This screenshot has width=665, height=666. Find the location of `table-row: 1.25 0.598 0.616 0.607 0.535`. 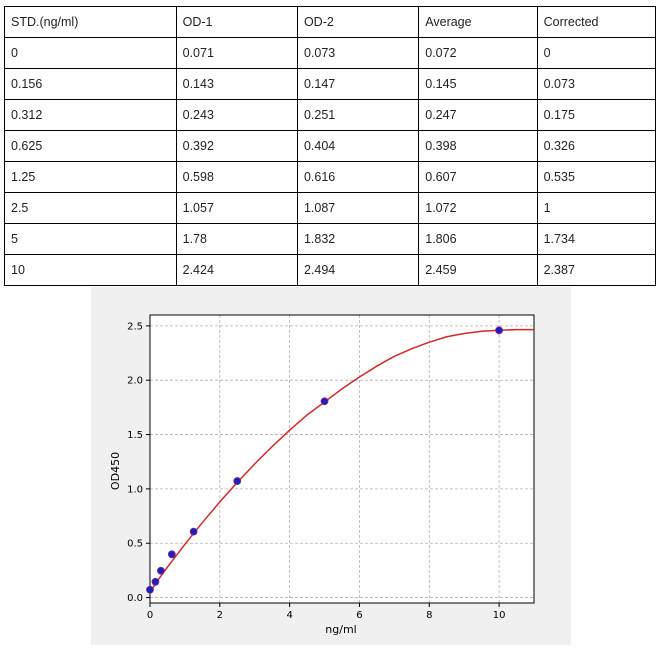

table-row: 1.25 0.598 0.616 0.607 0.535 is located at coordinates (330, 177).